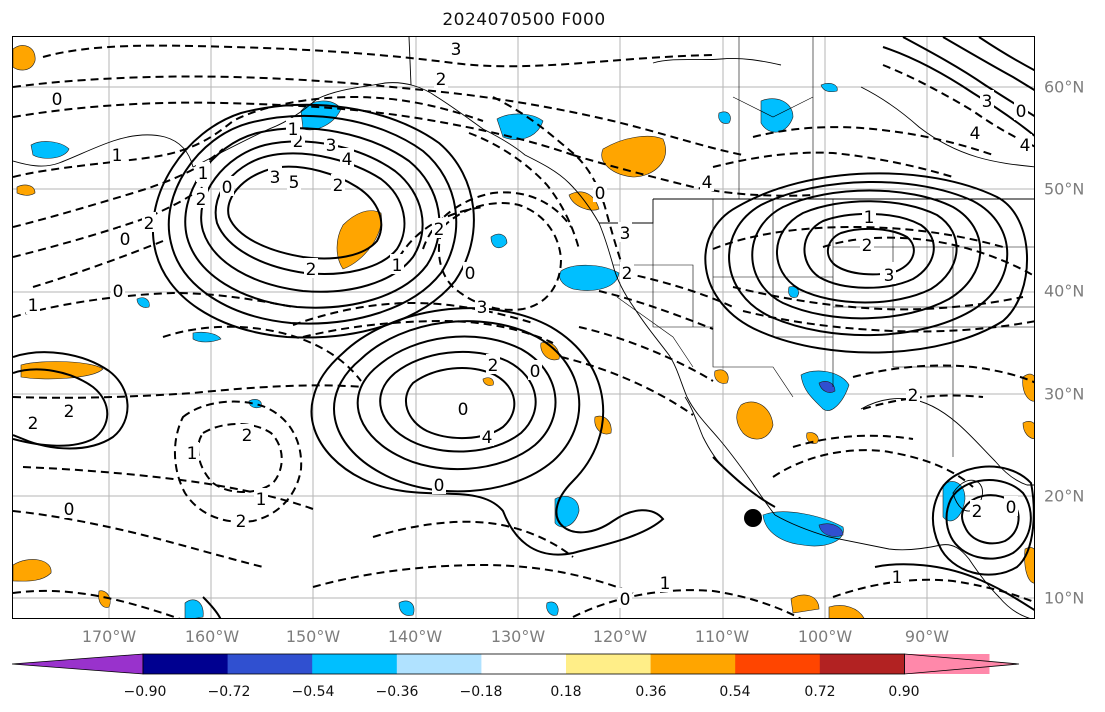 This screenshot has width=1105, height=712. Describe the element at coordinates (1064, 87) in the screenshot. I see `lat-label-60n: 60°N` at that location.